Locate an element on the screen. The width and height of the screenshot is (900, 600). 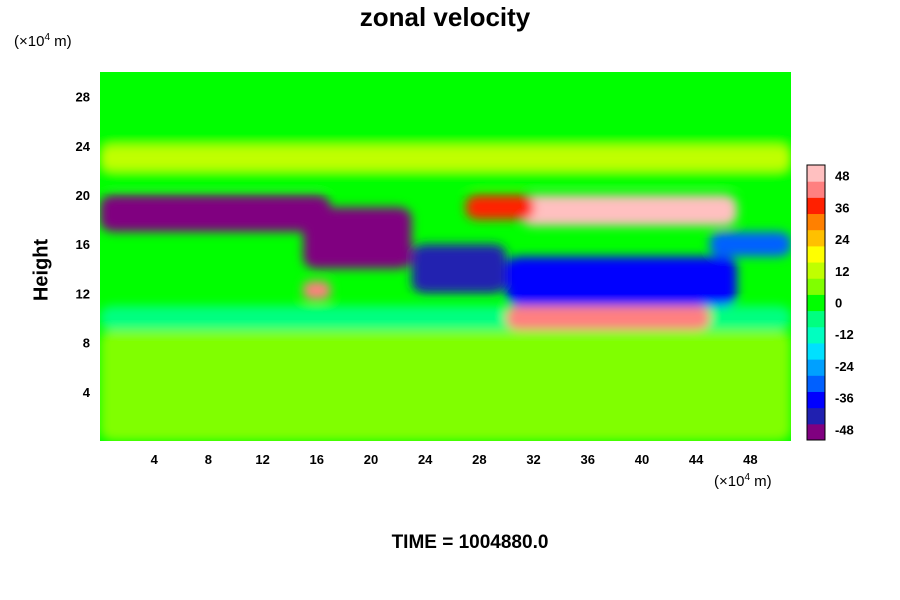
colorbar-tick-label: 36 is located at coordinates (842, 207).